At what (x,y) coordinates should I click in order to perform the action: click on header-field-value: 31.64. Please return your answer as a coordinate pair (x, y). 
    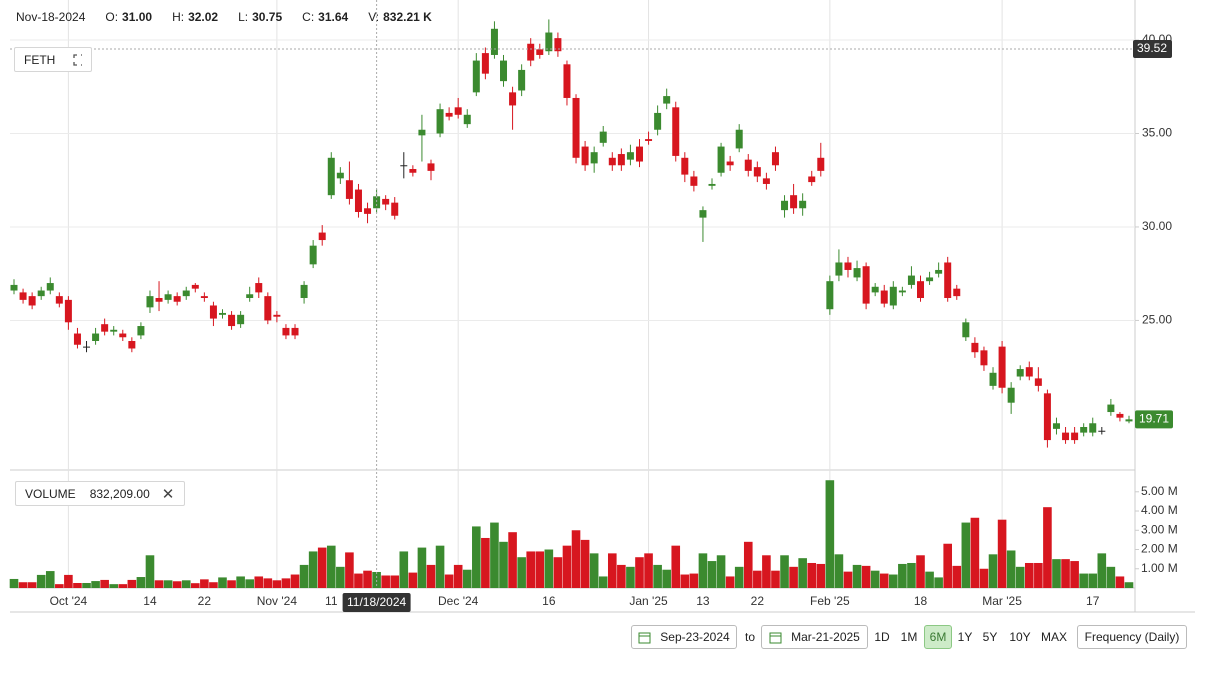
    Looking at the image, I should click on (333, 17).